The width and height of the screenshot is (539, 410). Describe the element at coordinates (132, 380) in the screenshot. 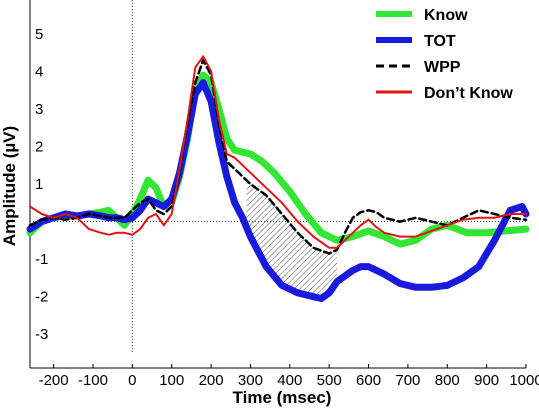

I see `x-tick-label: 0` at that location.